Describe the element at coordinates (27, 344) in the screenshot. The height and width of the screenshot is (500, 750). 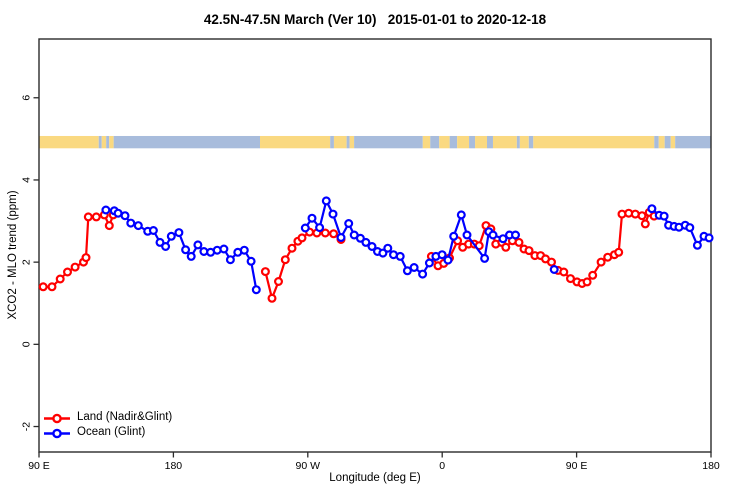
I see `y-tick-label: 0` at that location.